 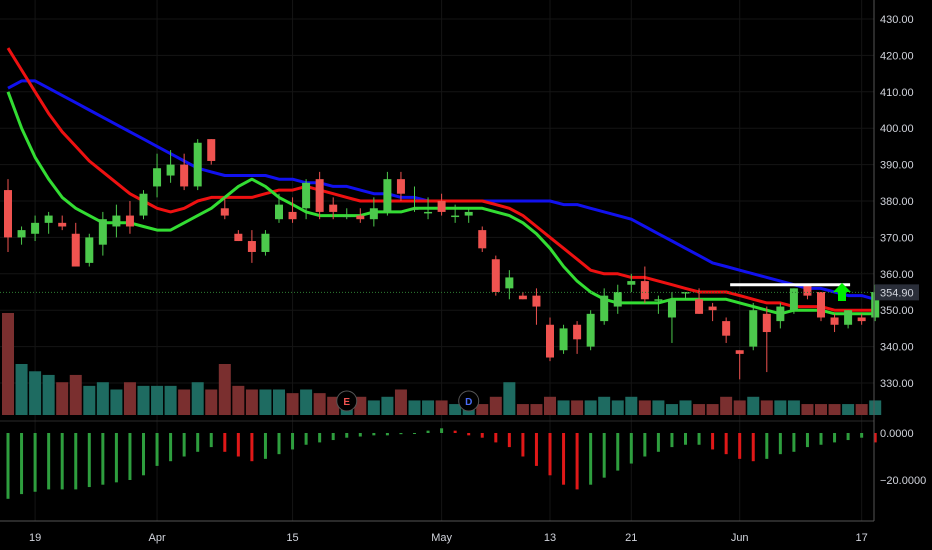 I want to click on price-tick-label: 360.00, so click(x=897, y=275).